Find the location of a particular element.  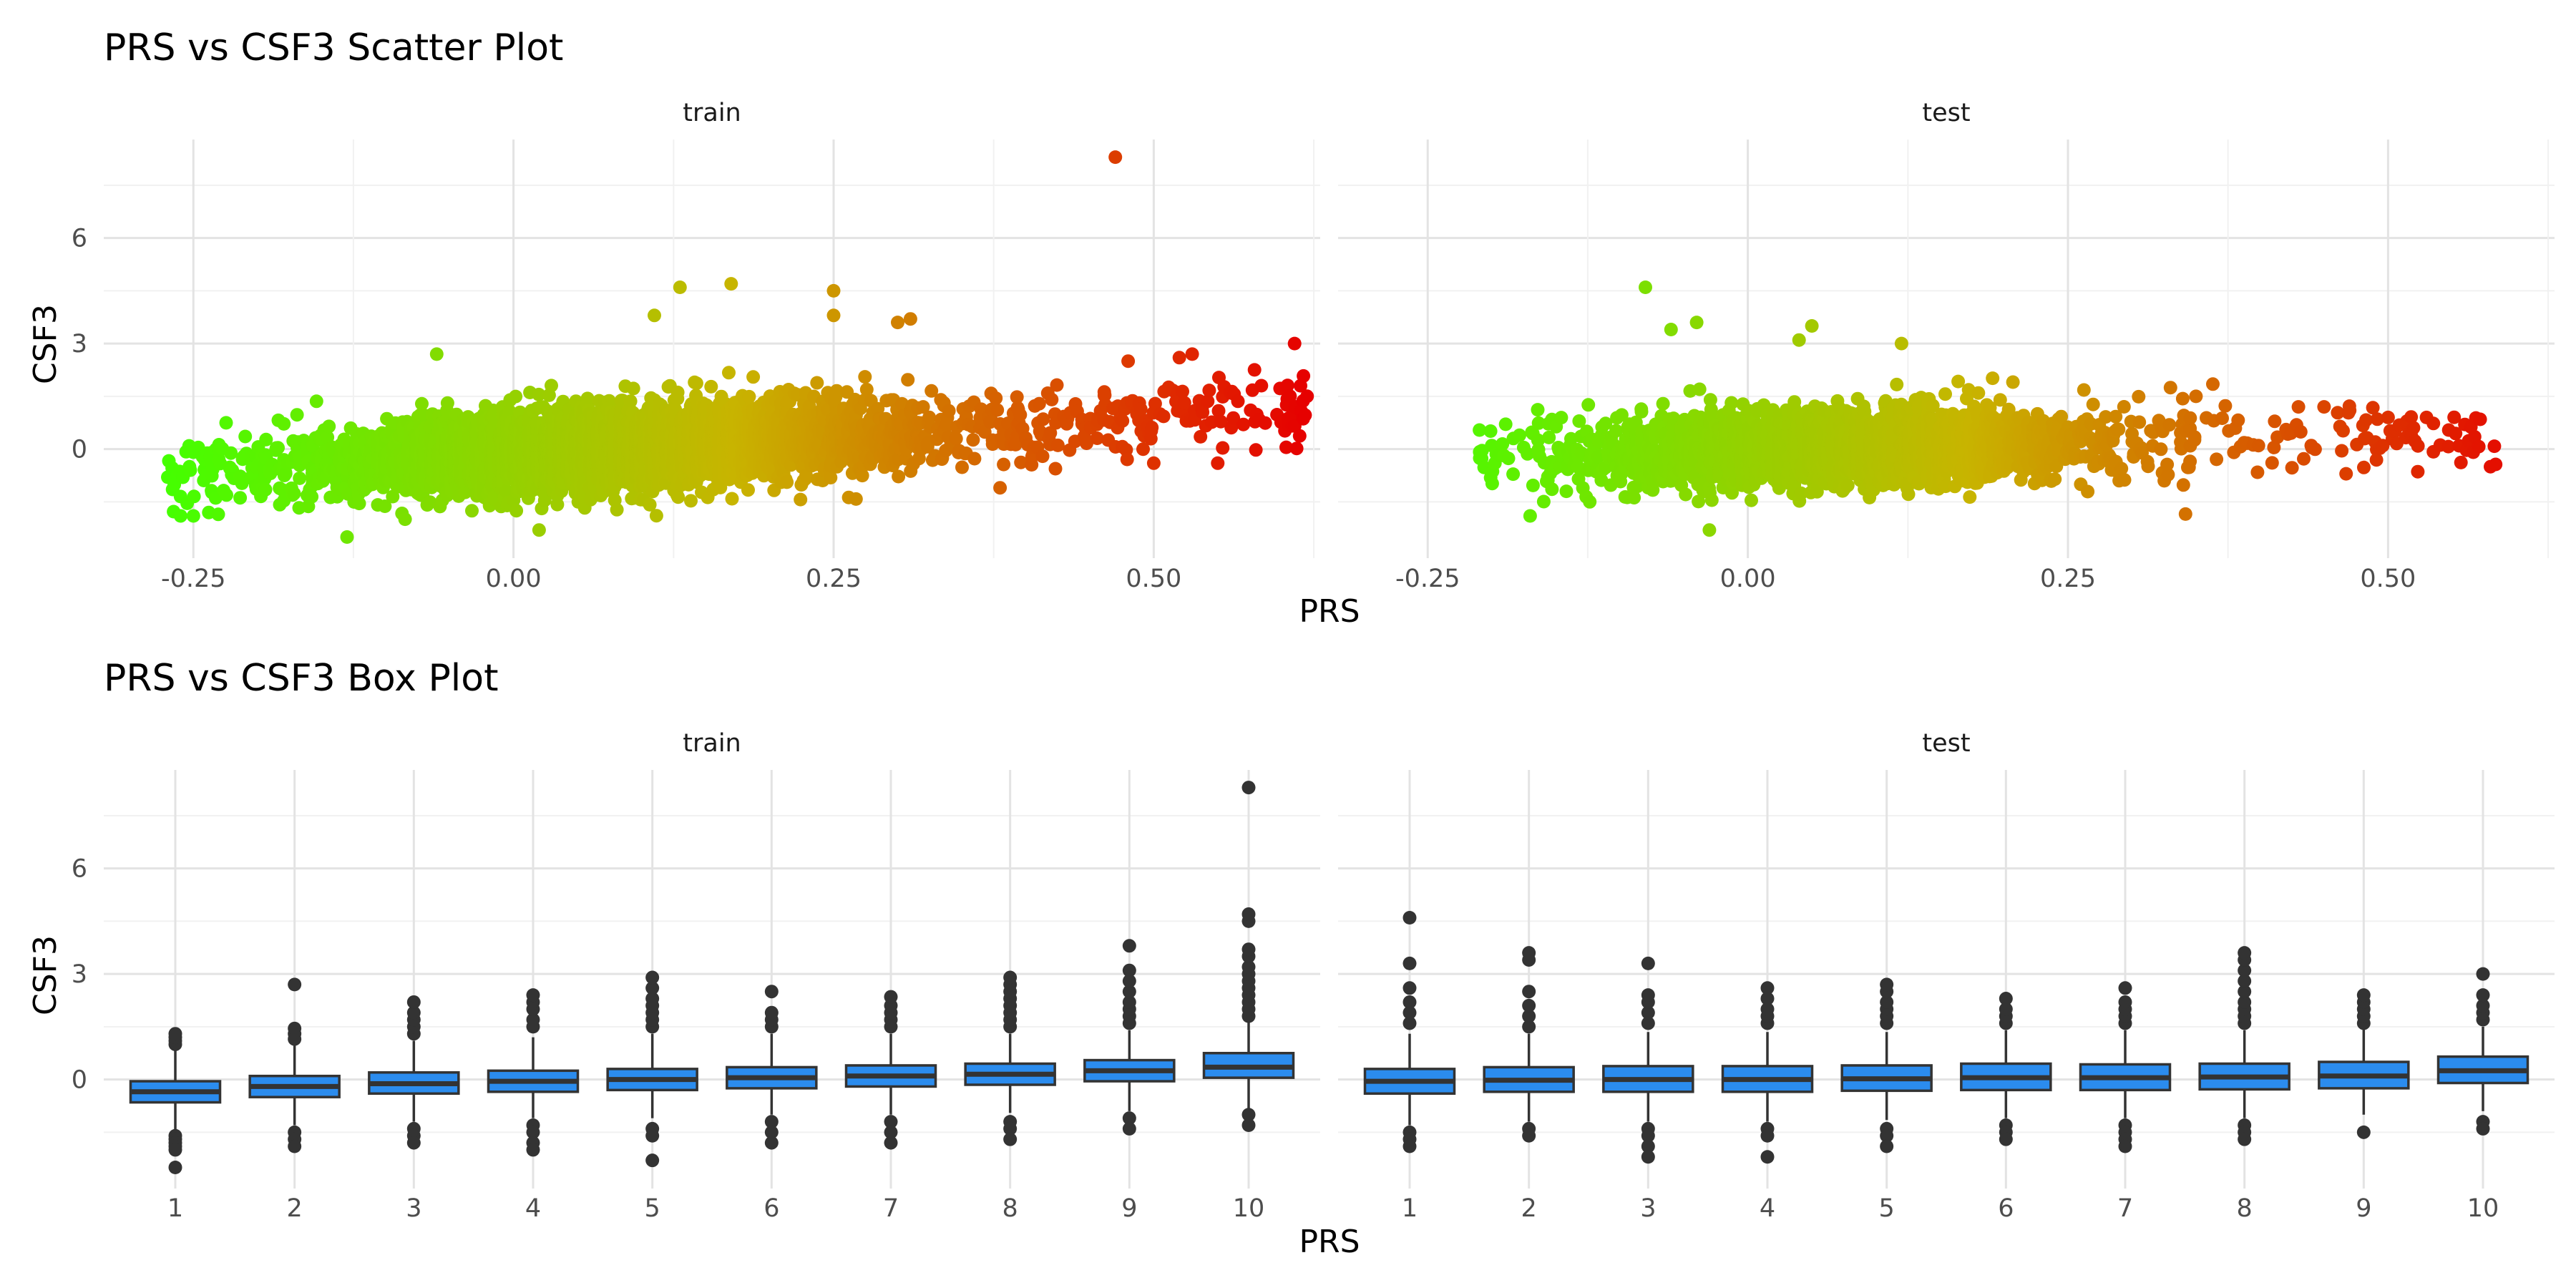

scatter-strip-train: train is located at coordinates (712, 113).